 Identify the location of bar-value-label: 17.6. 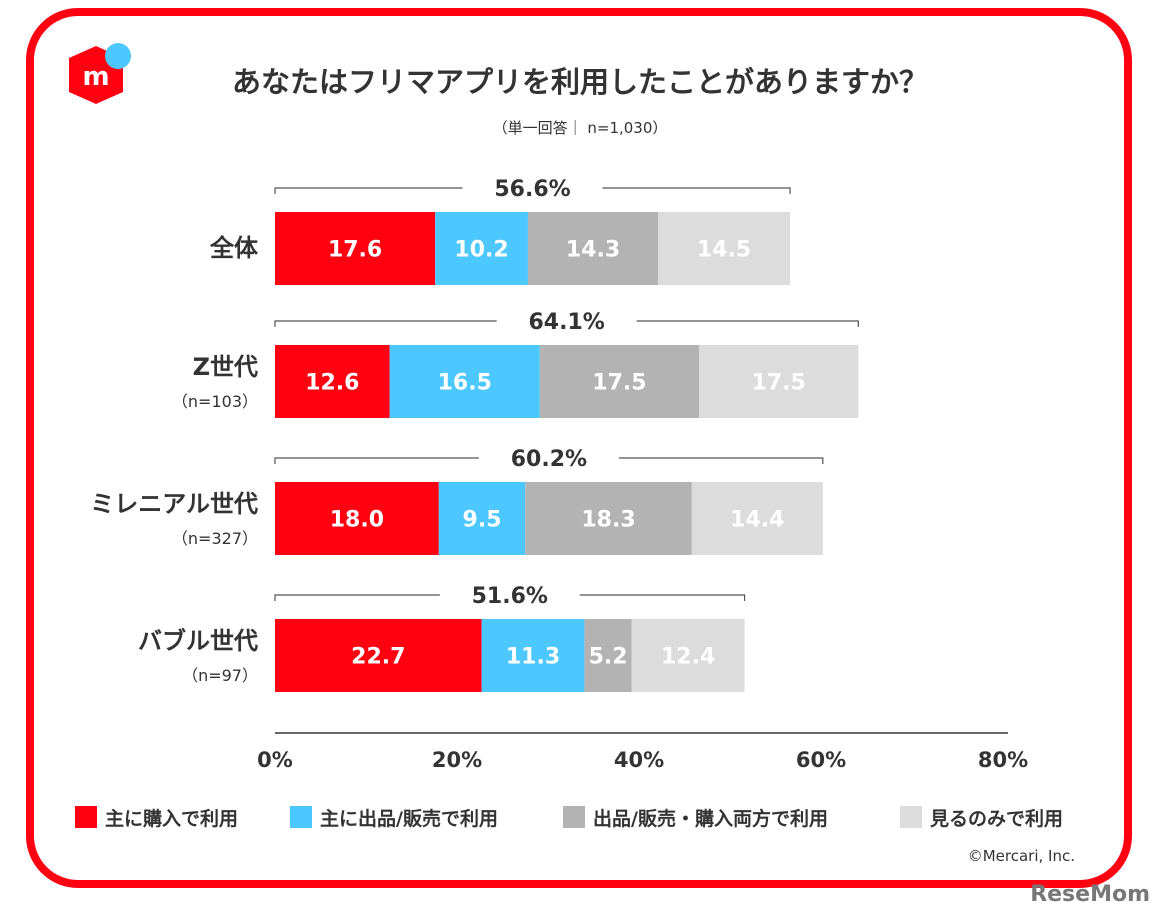
(355, 250).